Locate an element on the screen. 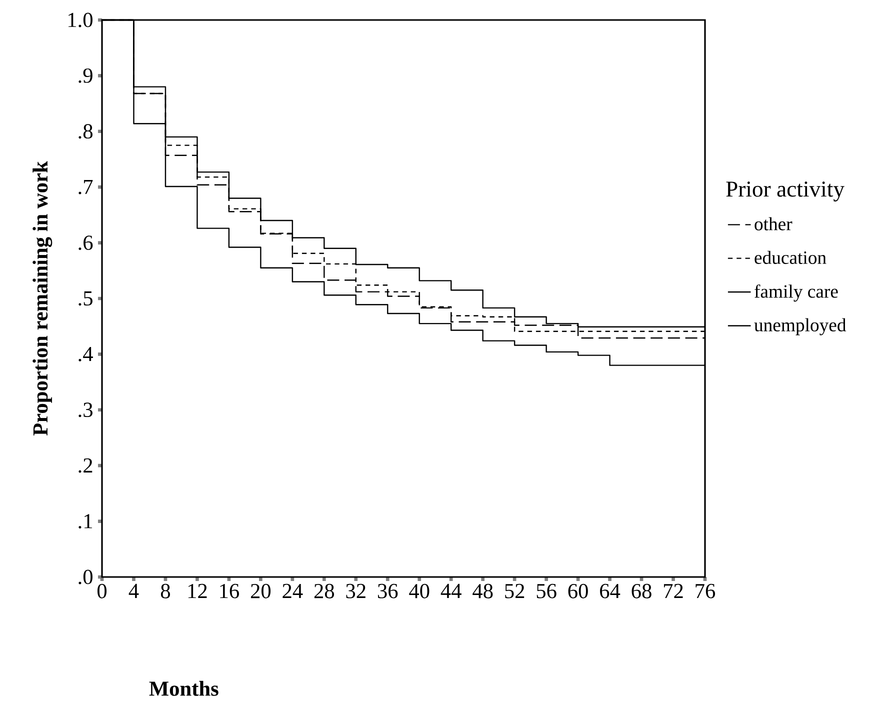 Image resolution: width=878 pixels, height=717 pixels. x-tick-label: 60 is located at coordinates (578, 591).